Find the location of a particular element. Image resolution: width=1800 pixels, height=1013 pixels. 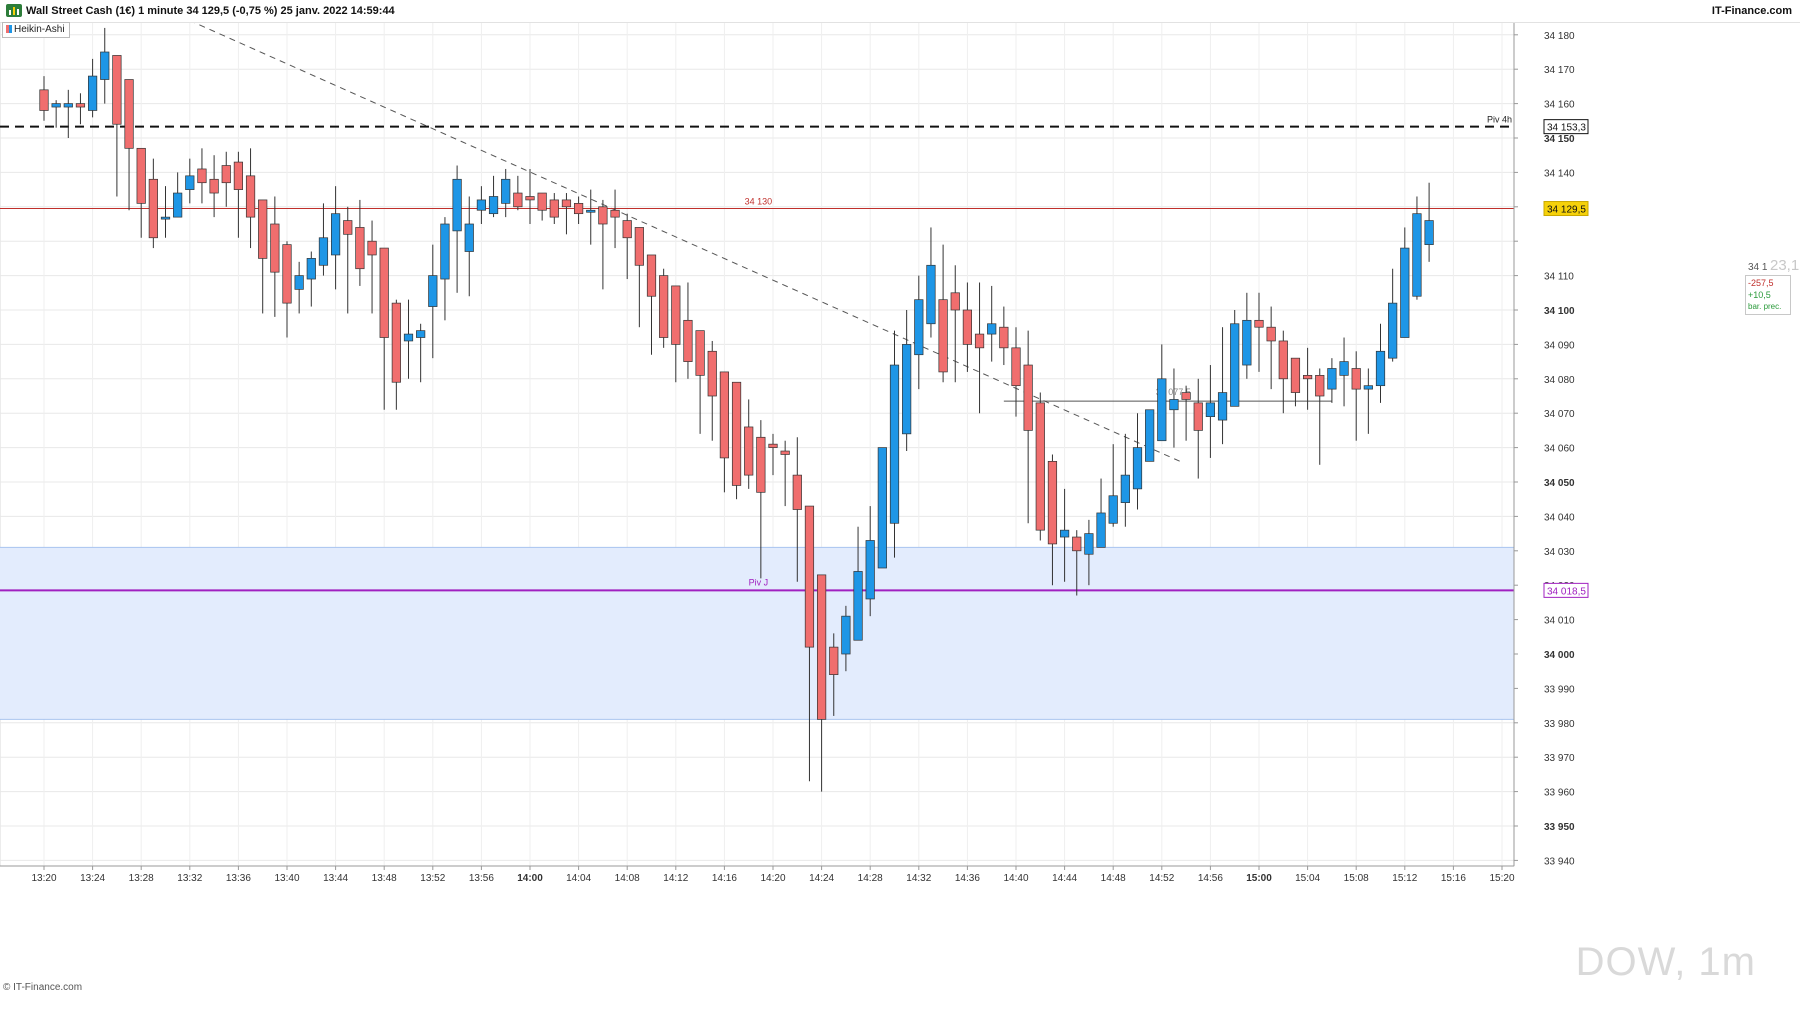

brand-link: IT-Finance.com is located at coordinates (1751, 11).